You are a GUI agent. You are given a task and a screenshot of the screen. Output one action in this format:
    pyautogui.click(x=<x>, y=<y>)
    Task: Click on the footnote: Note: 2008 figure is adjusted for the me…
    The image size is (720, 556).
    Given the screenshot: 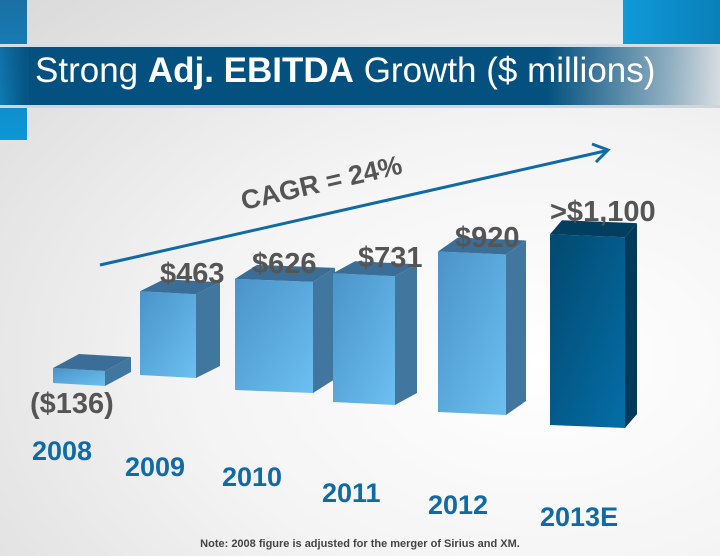 What is the action you would take?
    pyautogui.click(x=360, y=544)
    